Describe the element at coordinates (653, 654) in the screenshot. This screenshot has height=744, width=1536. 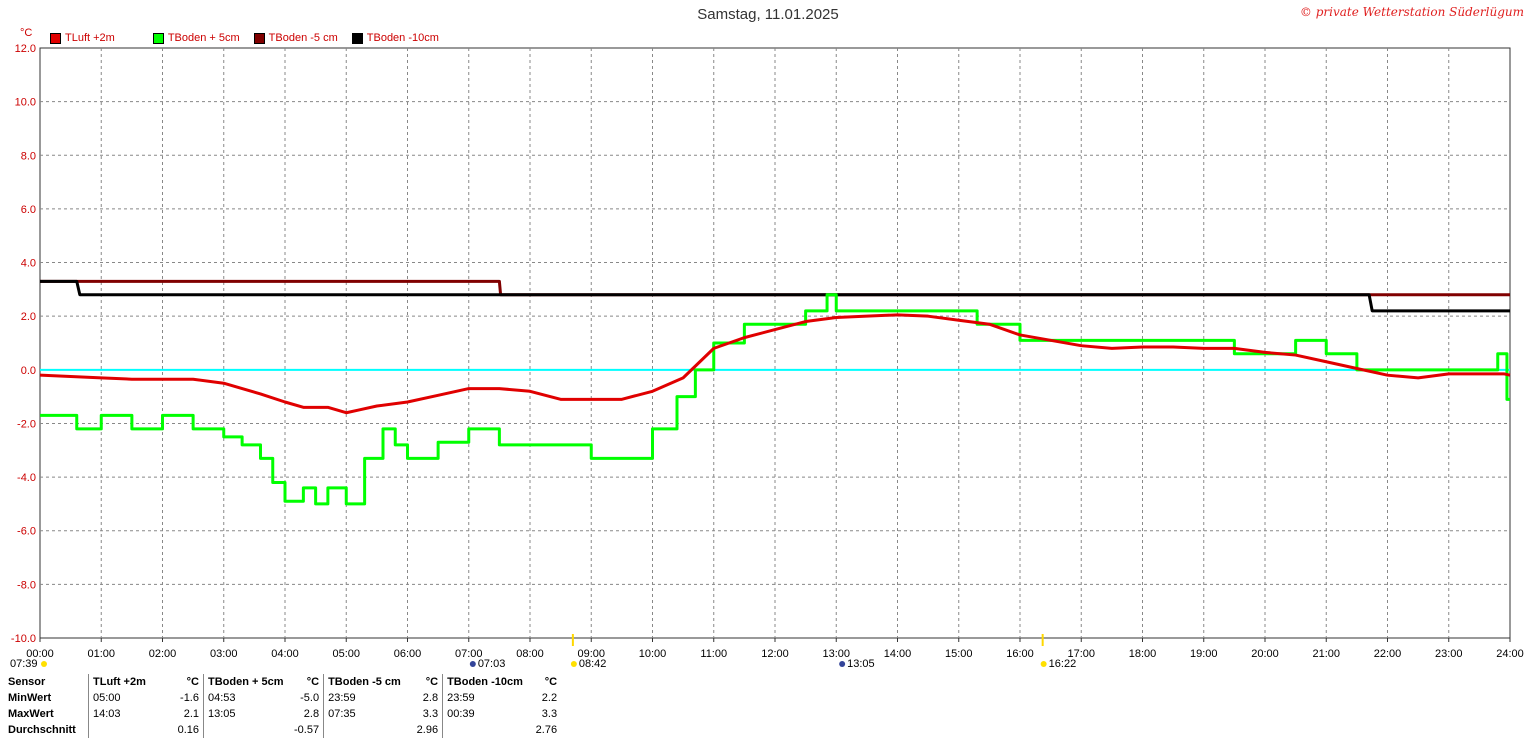
I see `x-tick-label: 10:00` at that location.